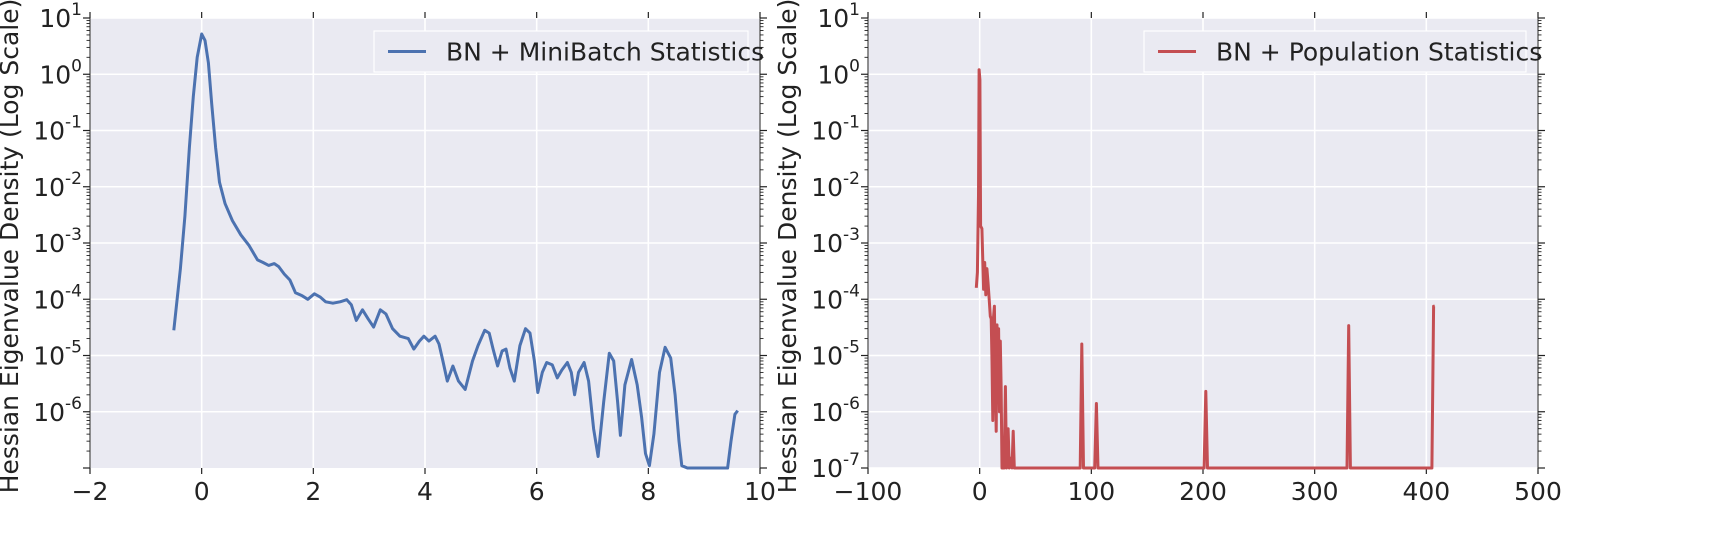  Describe the element at coordinates (1379, 52) in the screenshot. I see `legend-label: BN + Population Statistics` at that location.